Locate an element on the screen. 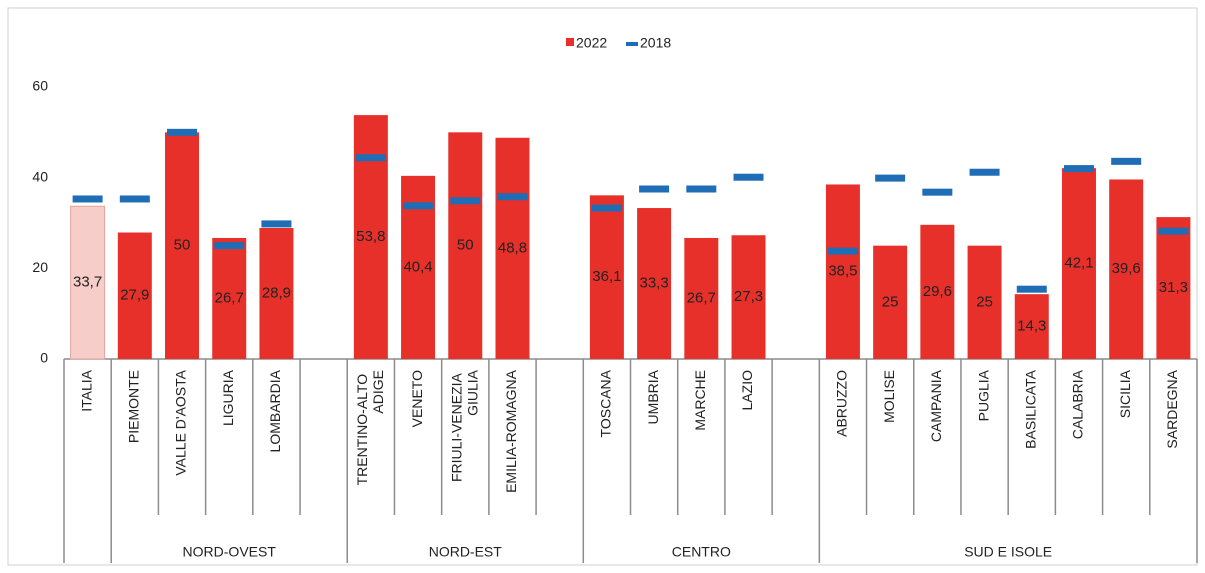 The image size is (1205, 573). x-tick-label: LAZIO is located at coordinates (747, 390).